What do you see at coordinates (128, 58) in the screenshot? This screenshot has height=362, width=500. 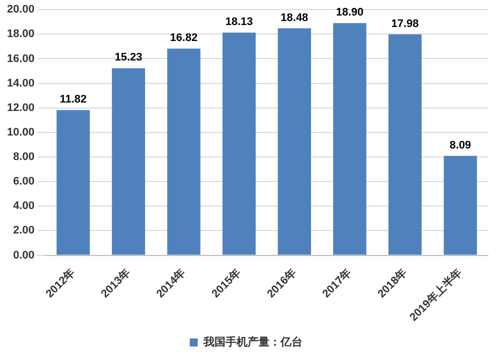 I see `text: 15.23` at bounding box center [128, 58].